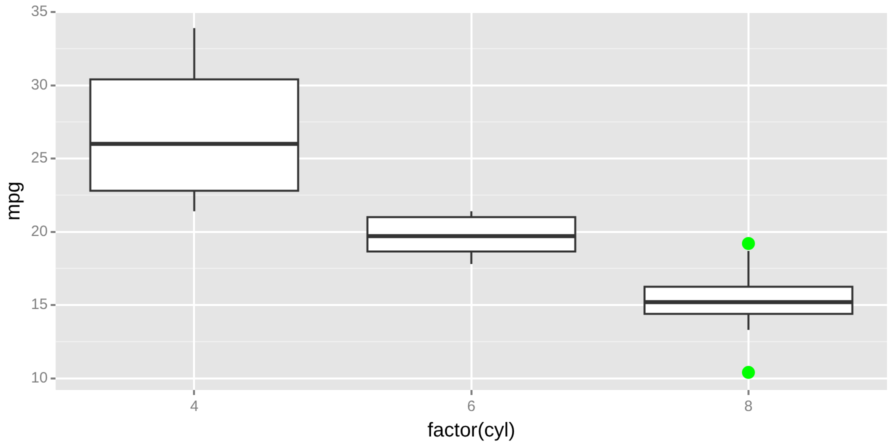  What do you see at coordinates (471, 407) in the screenshot?
I see `x-tick-label: 6` at bounding box center [471, 407].